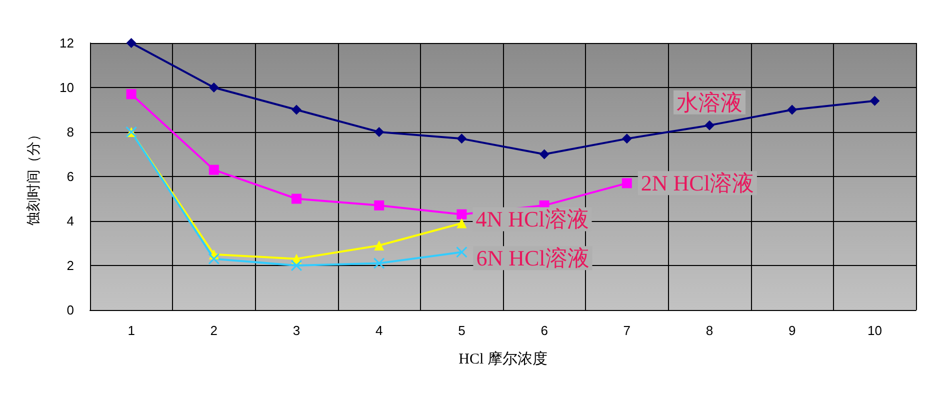 This screenshot has width=940, height=403. Describe the element at coordinates (70, 176) in the screenshot. I see `y-tick-label: 6` at that location.